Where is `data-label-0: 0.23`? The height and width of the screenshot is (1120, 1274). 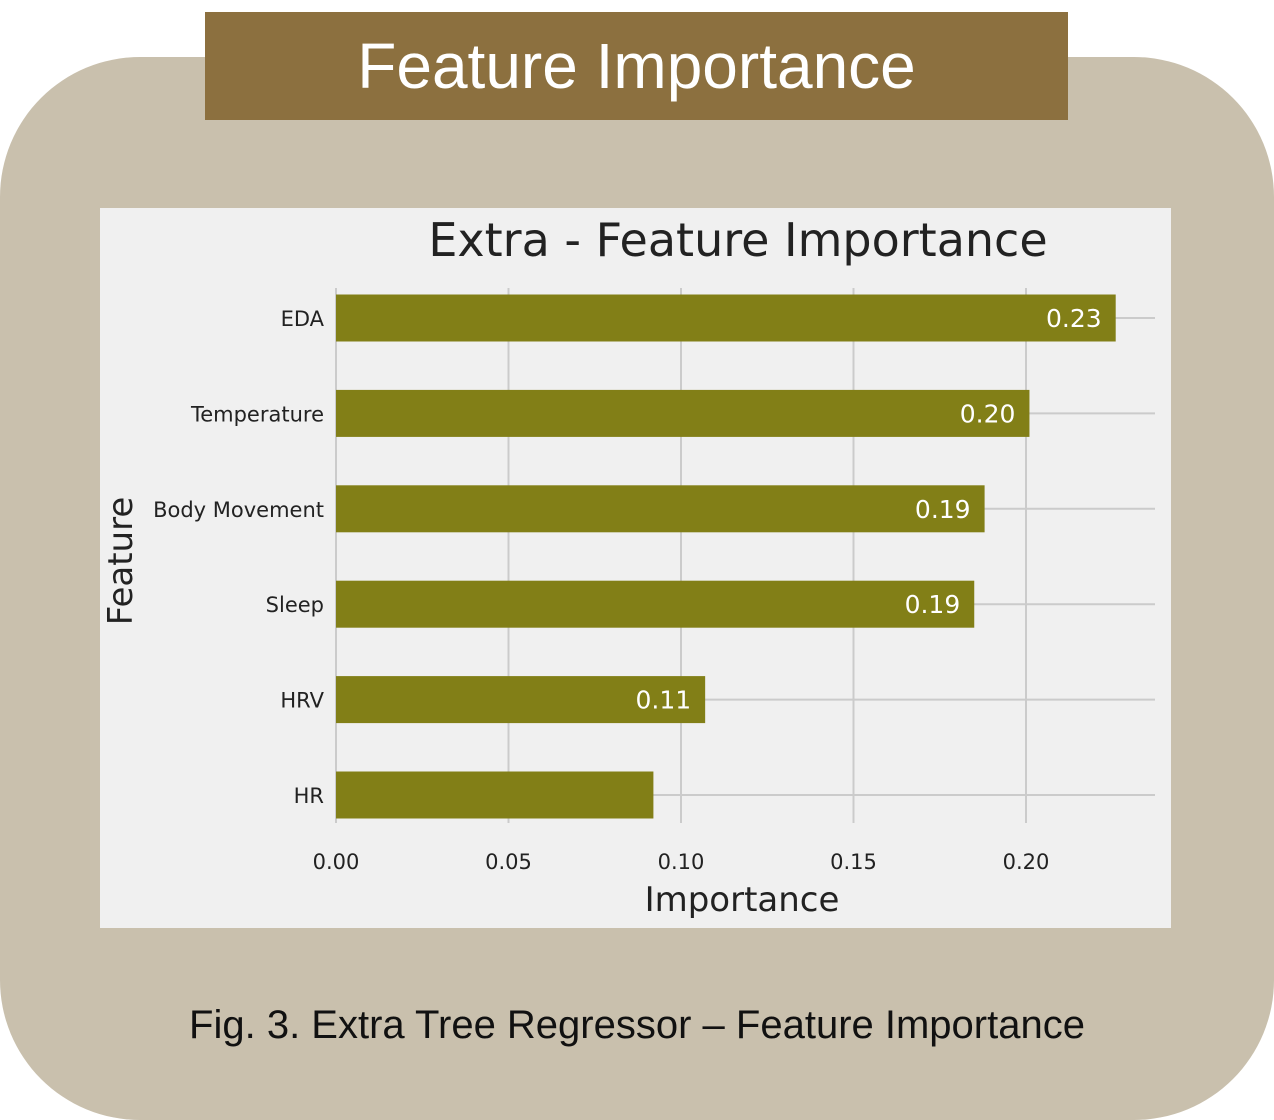
data-label-0: 0.23 is located at coordinates (1074, 318).